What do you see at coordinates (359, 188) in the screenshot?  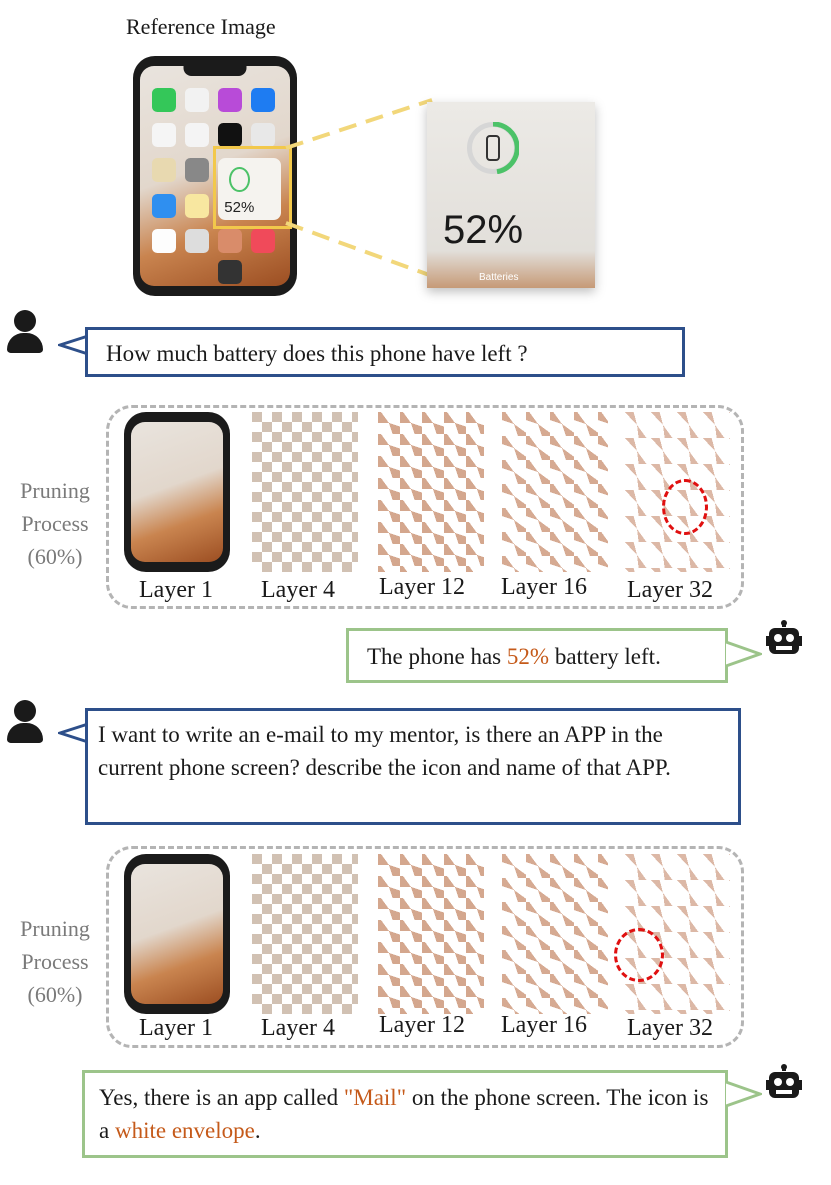 I see `zoom-connector` at bounding box center [359, 188].